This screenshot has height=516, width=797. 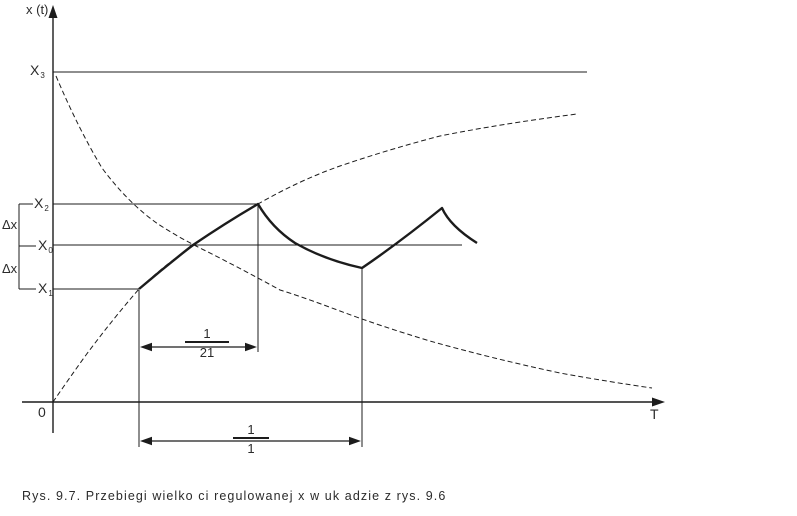 I want to click on level-label-x3: X3, so click(x=37, y=73).